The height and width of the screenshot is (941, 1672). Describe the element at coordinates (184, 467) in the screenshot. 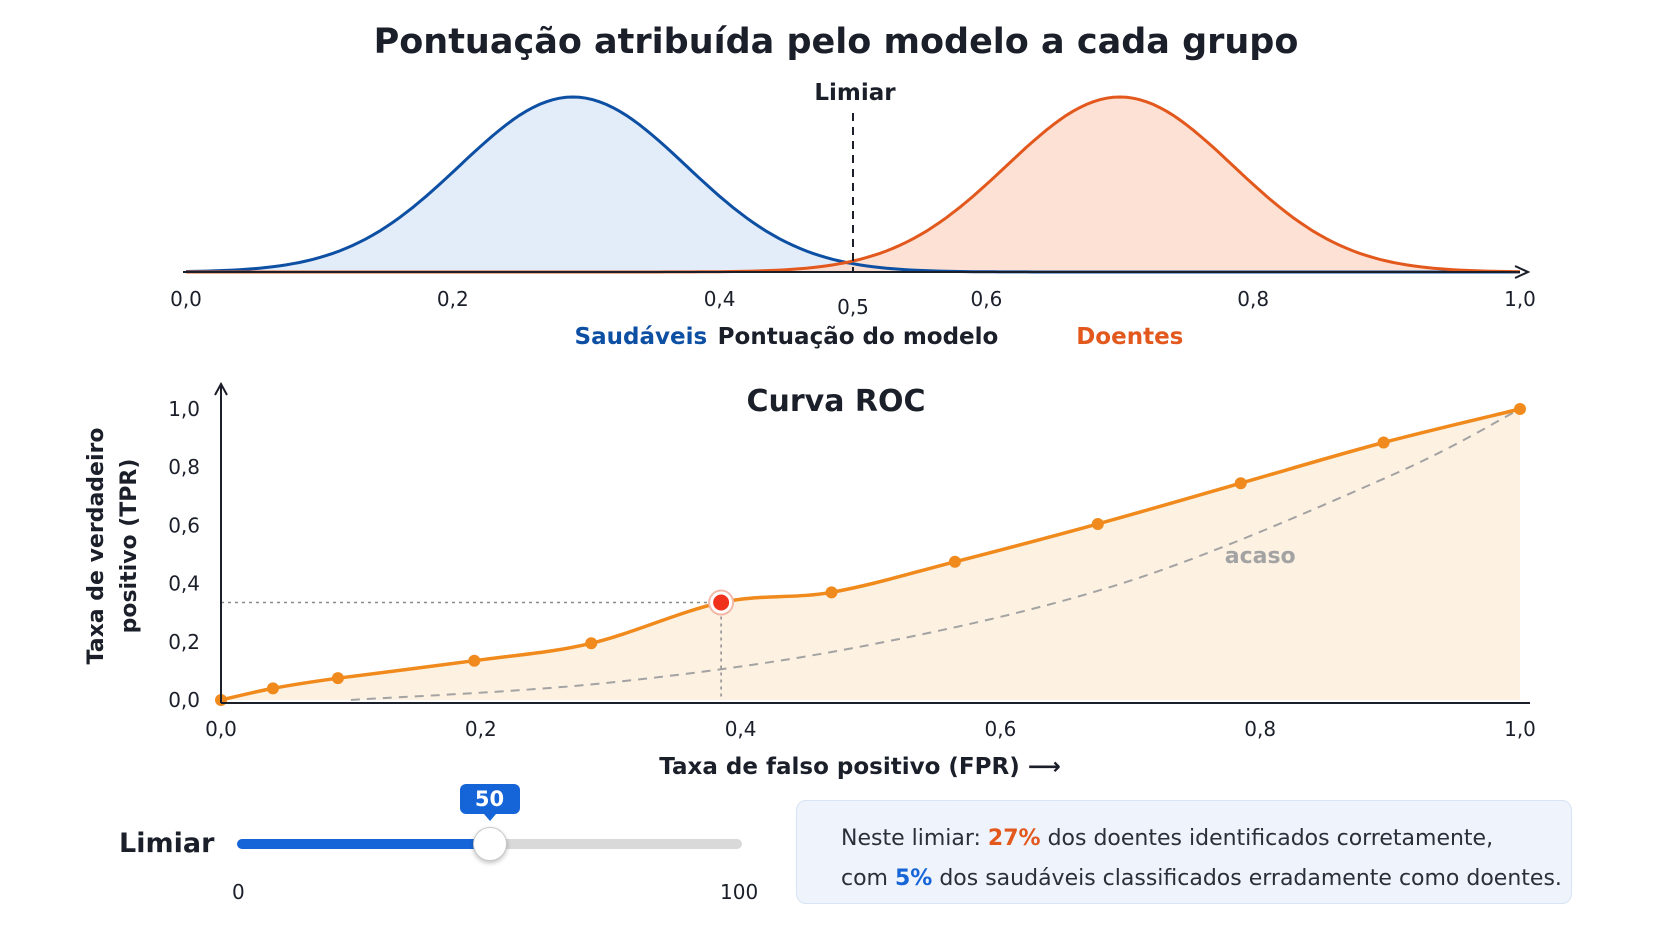

I see `roc-y-tick: 0,8` at that location.